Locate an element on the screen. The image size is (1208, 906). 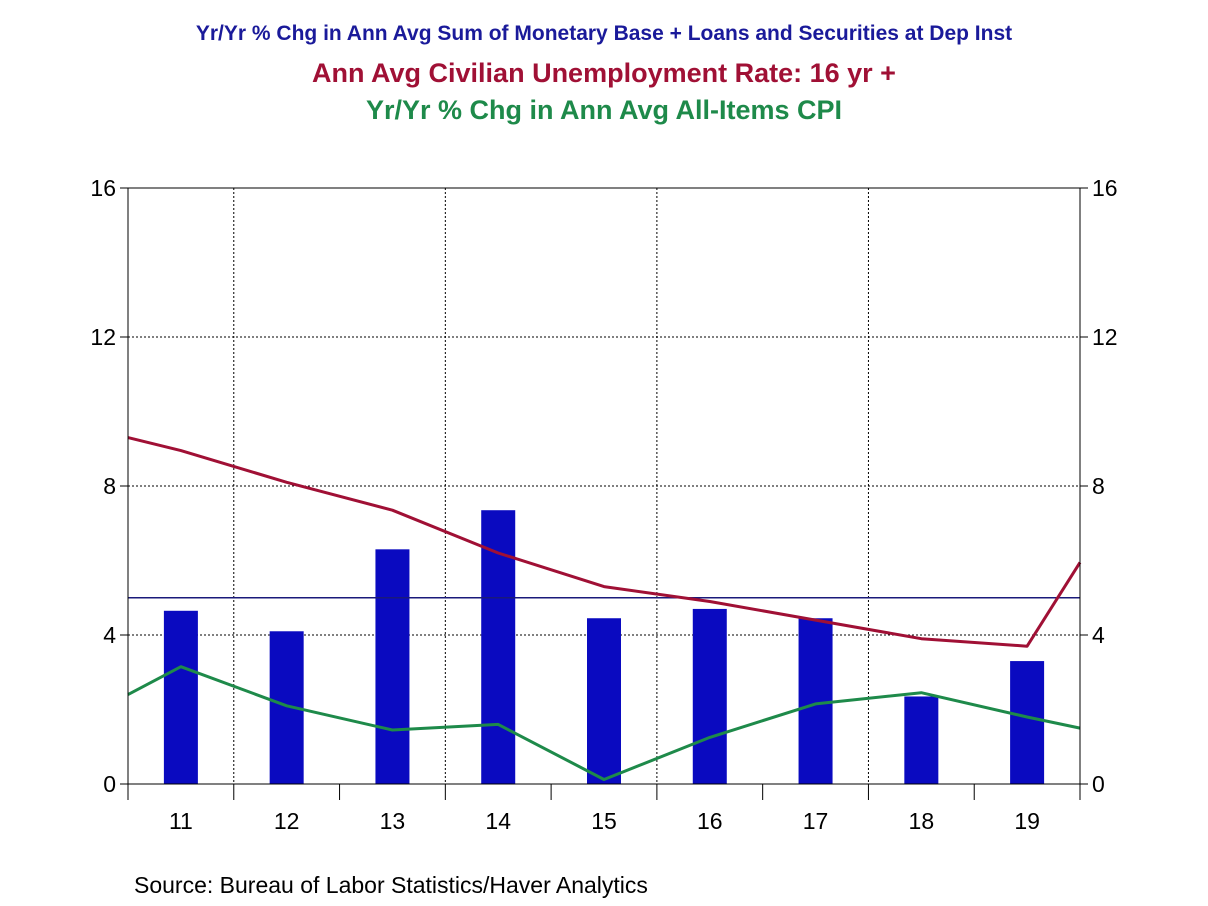
x-tick-label: 15 is located at coordinates (604, 821).